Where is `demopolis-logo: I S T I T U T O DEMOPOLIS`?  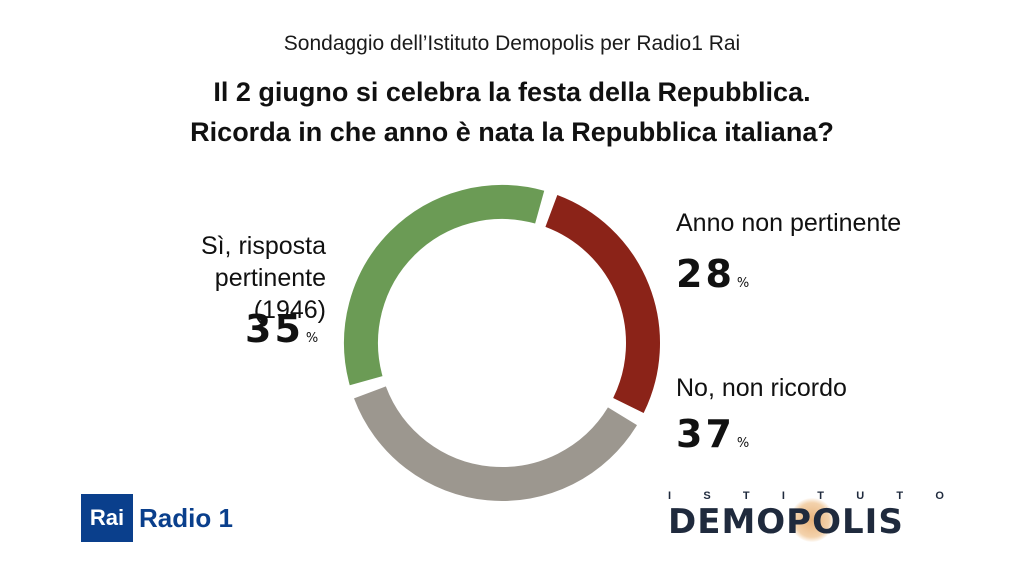 demopolis-logo: I S T I T U T O DEMOPOLIS is located at coordinates (806, 518).